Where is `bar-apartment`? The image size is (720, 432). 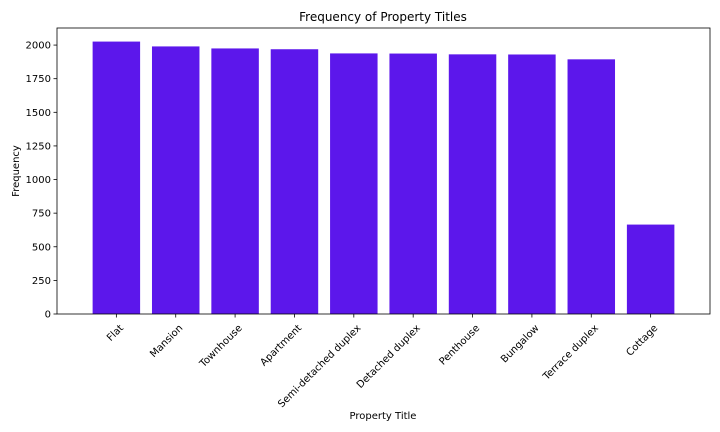
bar-apartment is located at coordinates (294, 182).